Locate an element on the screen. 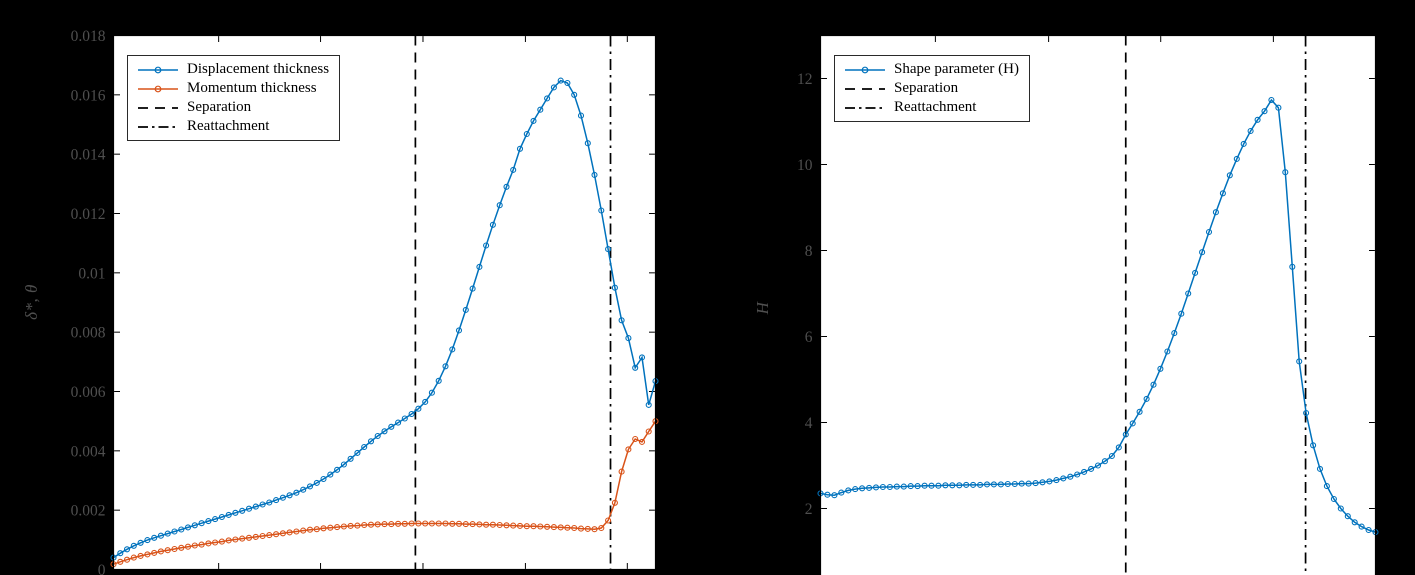 The height and width of the screenshot is (575, 1415). legend-entry-displacement-thickness: Displacement thickness is located at coordinates (232, 69).